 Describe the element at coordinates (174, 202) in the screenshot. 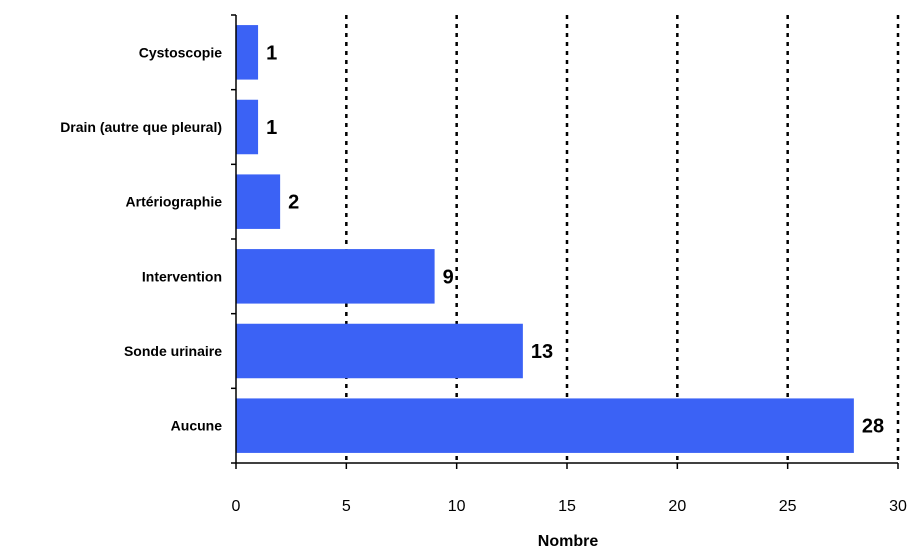

I see `category-label: Artériographie` at that location.